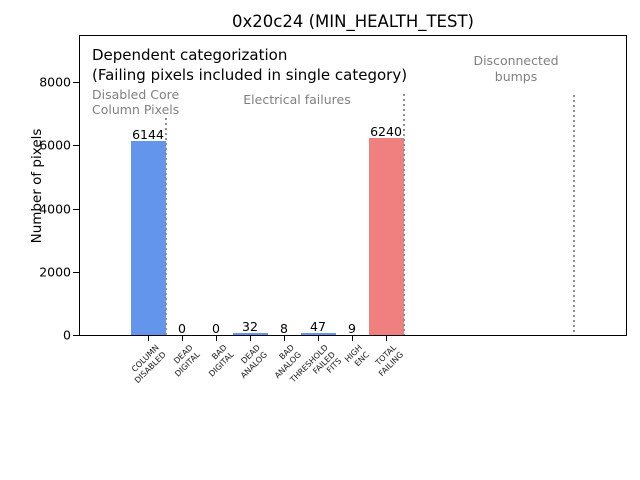 The image size is (640, 480). What do you see at coordinates (190, 55) in the screenshot?
I see `annotation-dependent-categorization: Dependent categorization` at bounding box center [190, 55].